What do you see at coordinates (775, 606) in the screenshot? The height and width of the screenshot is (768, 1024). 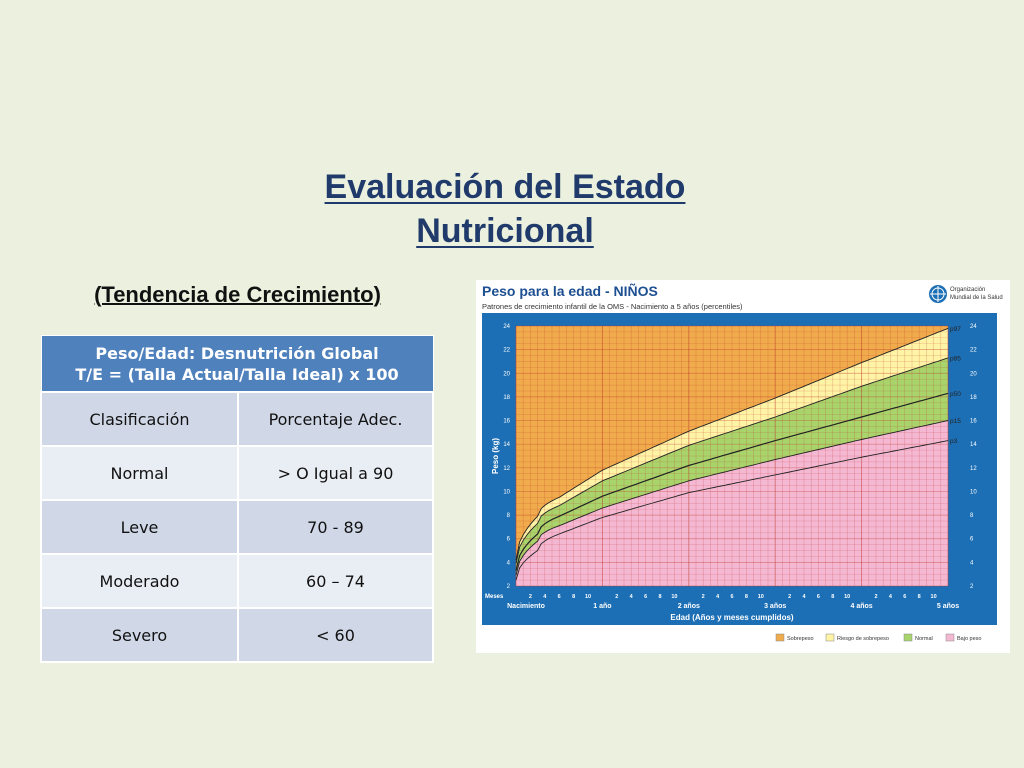 I see `x-tick-year: 3 años` at bounding box center [775, 606].